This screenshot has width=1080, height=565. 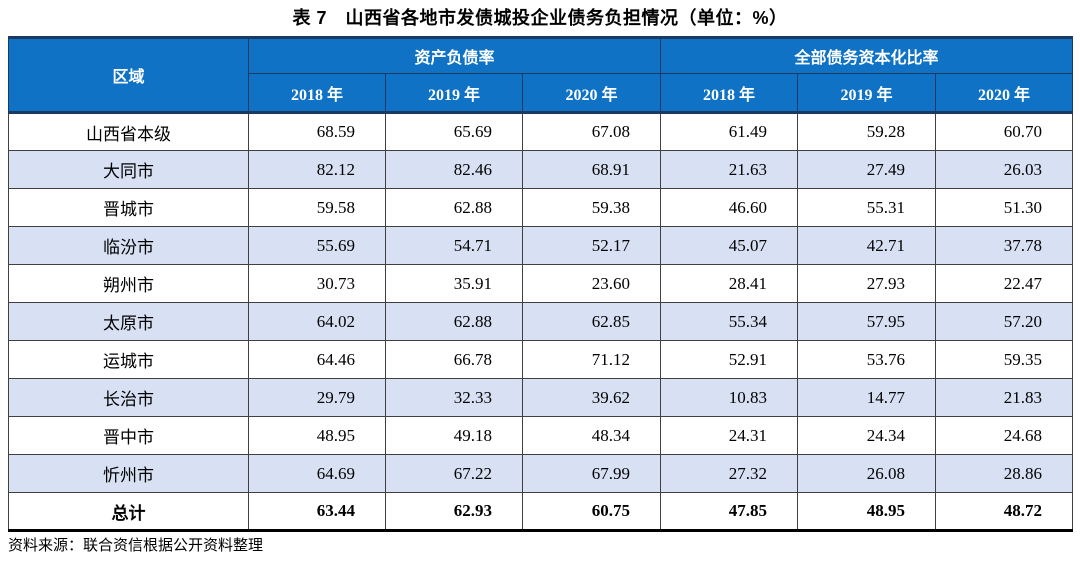 I want to click on table-row: 临汾市 55.69 54.71 52.17 45.07 42.71 37.78, so click(x=541, y=245).